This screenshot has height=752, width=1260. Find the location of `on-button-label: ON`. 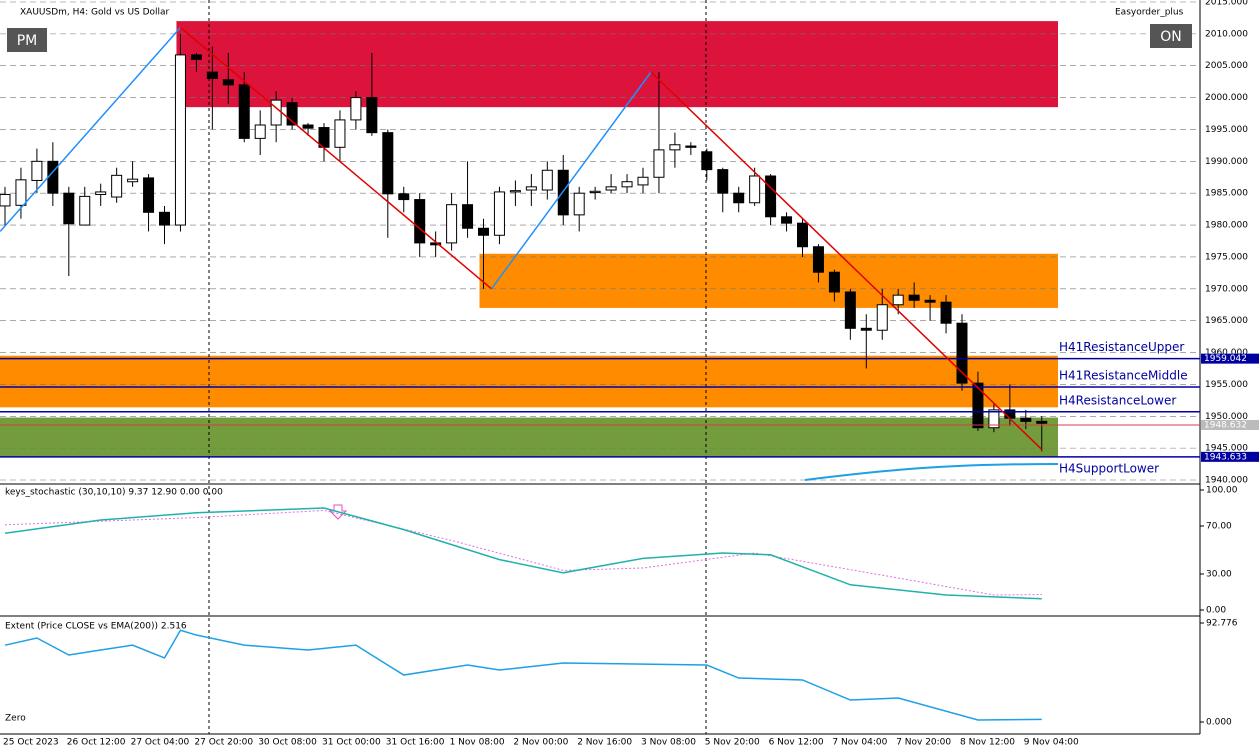

on-button-label: ON is located at coordinates (1171, 37).